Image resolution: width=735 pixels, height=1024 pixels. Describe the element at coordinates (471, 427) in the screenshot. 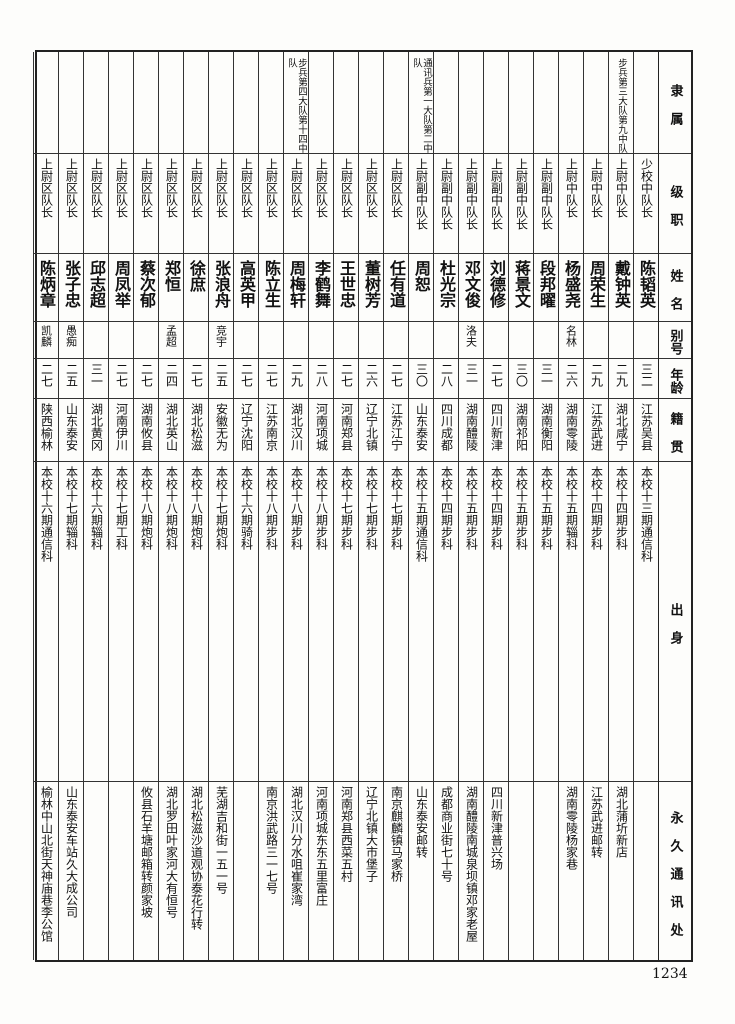

I see `origin-text: 湖南醴陵` at that location.